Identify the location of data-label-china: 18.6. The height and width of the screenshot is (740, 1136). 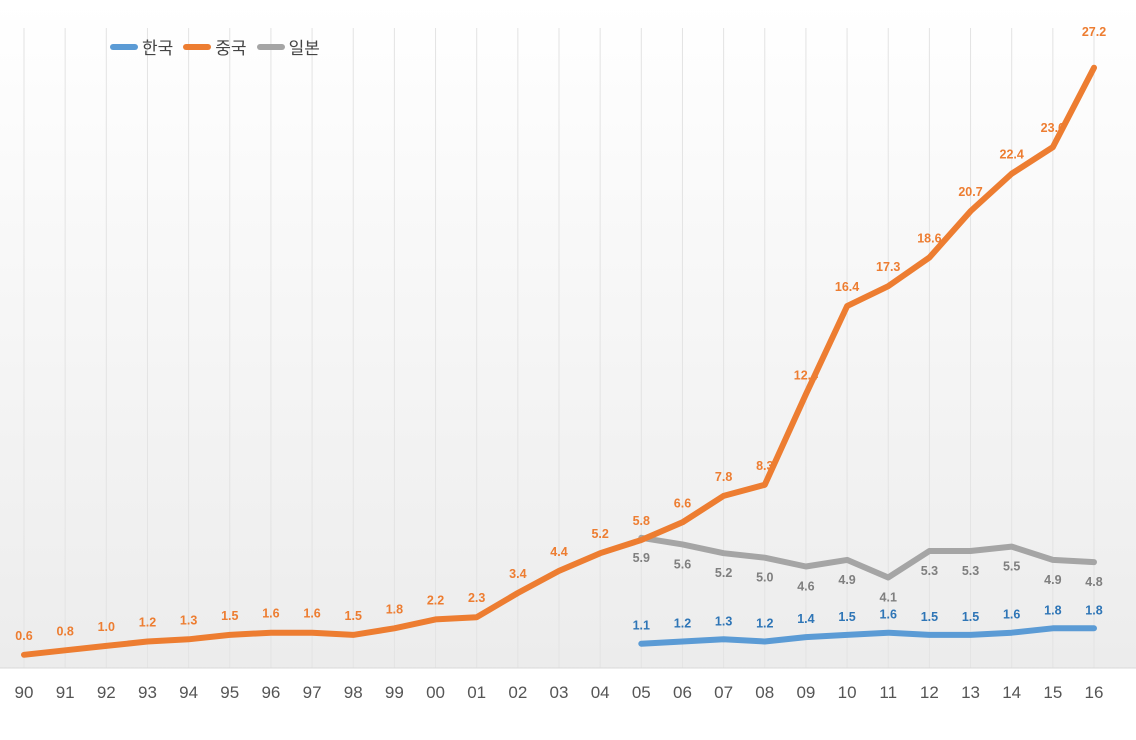
(929, 239).